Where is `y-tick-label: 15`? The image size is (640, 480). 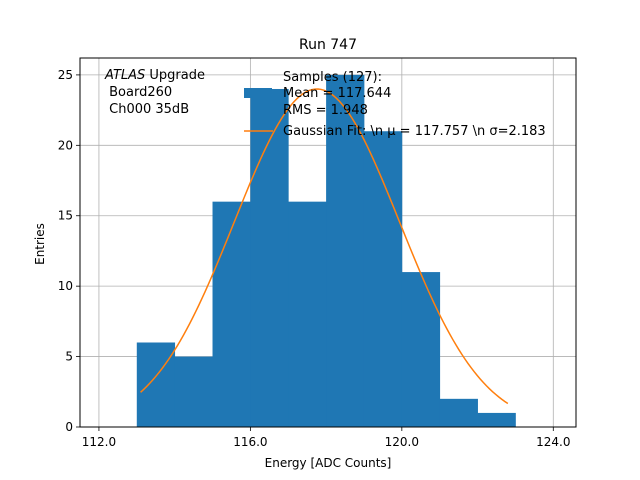 y-tick-label: 15 is located at coordinates (65, 216).